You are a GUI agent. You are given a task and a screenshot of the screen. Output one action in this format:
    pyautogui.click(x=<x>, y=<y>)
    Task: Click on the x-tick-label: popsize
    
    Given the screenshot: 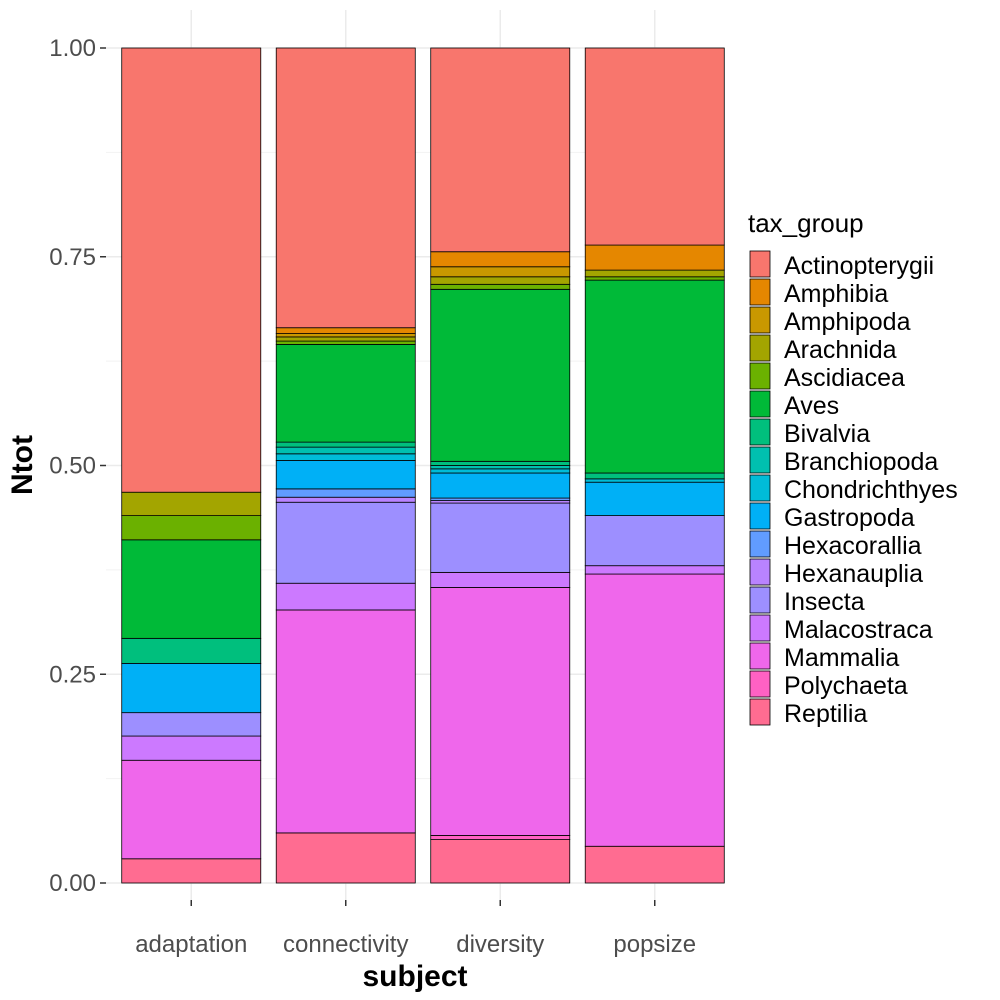 What is the action you would take?
    pyautogui.click(x=654, y=944)
    